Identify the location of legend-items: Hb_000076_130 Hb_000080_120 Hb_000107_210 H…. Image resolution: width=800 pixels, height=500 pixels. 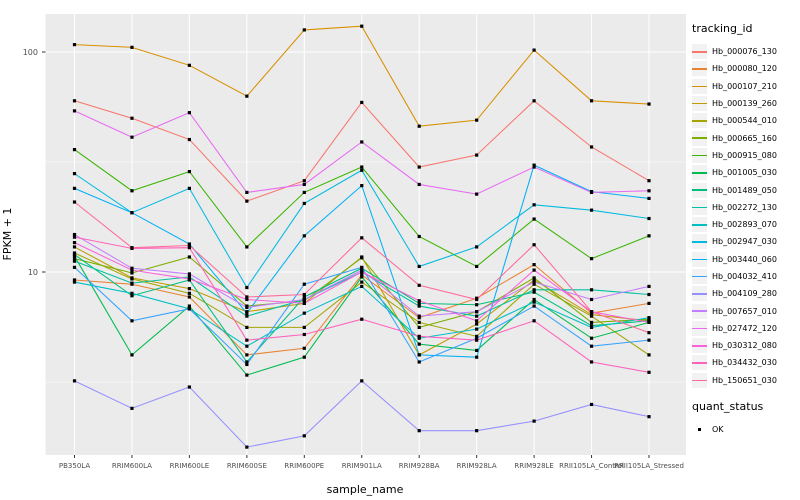
(745, 216).